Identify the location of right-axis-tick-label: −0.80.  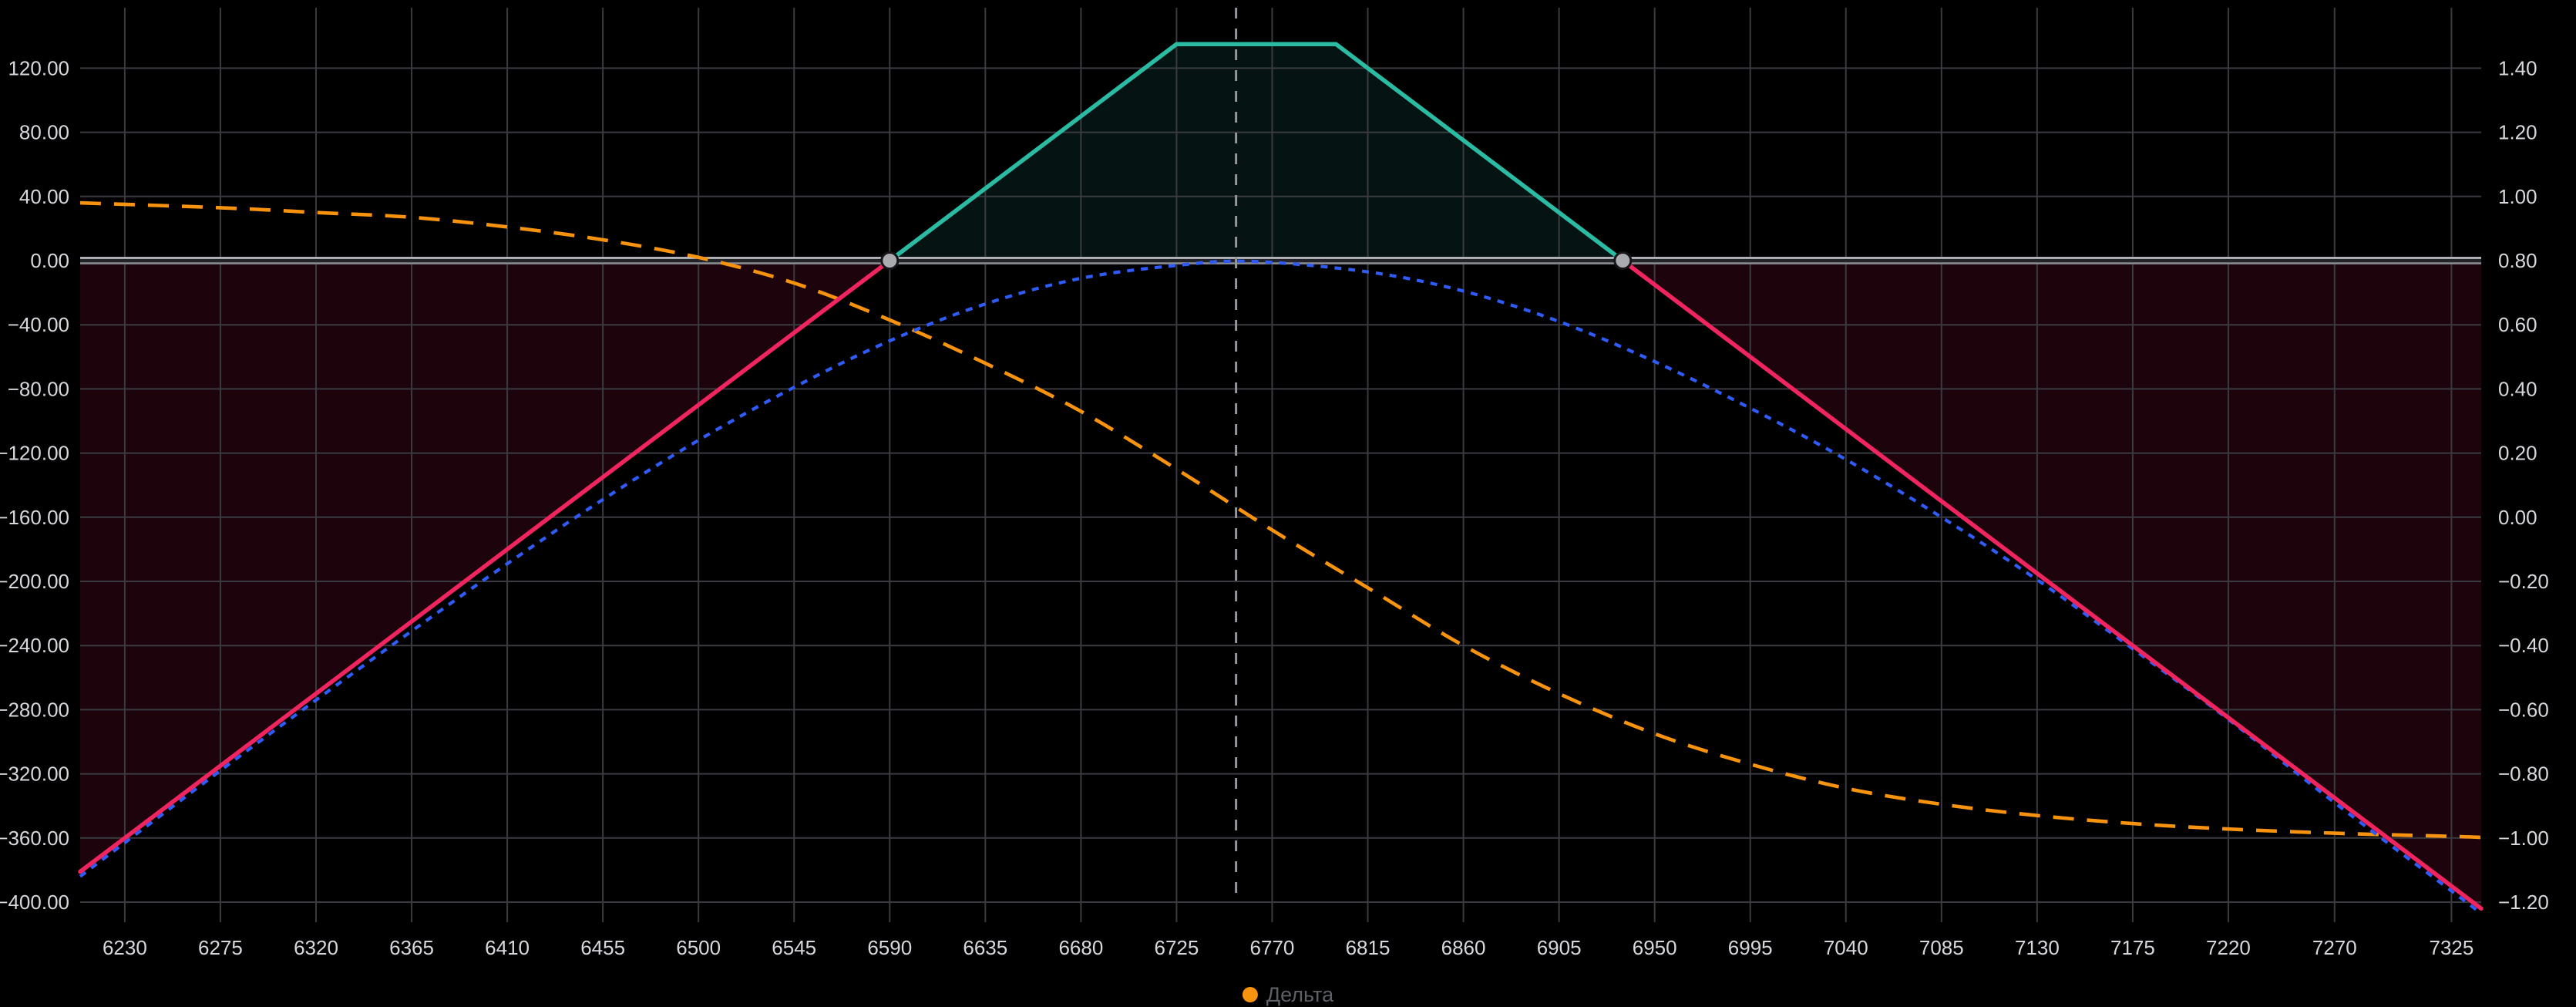
(2523, 775).